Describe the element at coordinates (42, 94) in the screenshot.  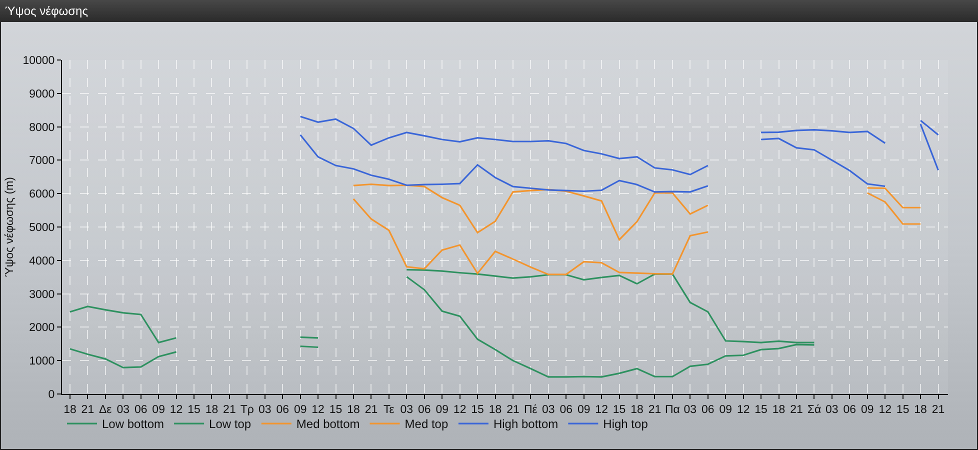
I see `y-tick-label: 9000` at that location.